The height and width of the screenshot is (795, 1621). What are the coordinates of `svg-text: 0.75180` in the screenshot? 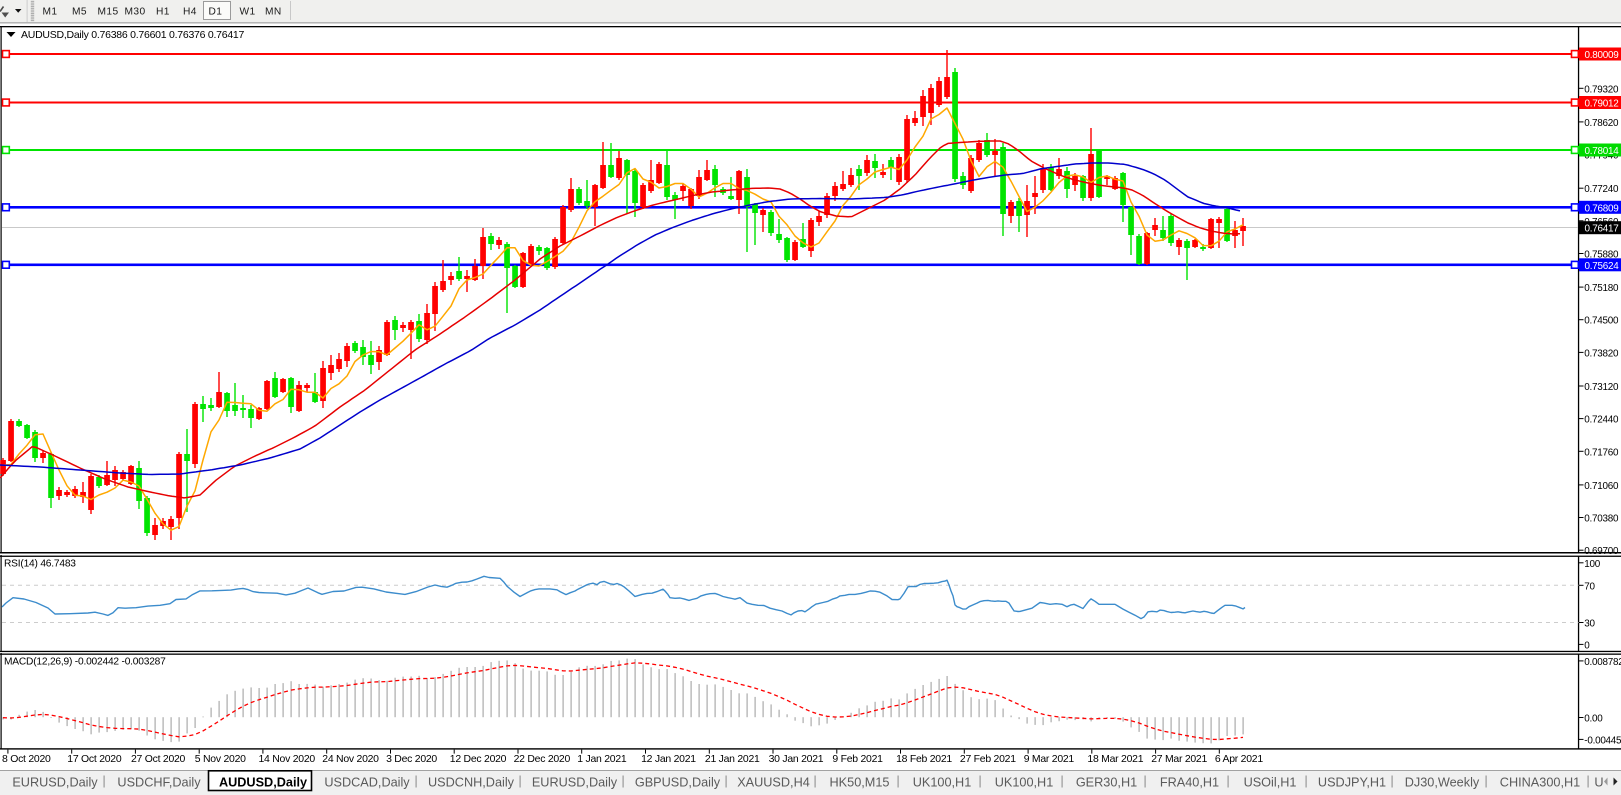 It's located at (1601, 288).